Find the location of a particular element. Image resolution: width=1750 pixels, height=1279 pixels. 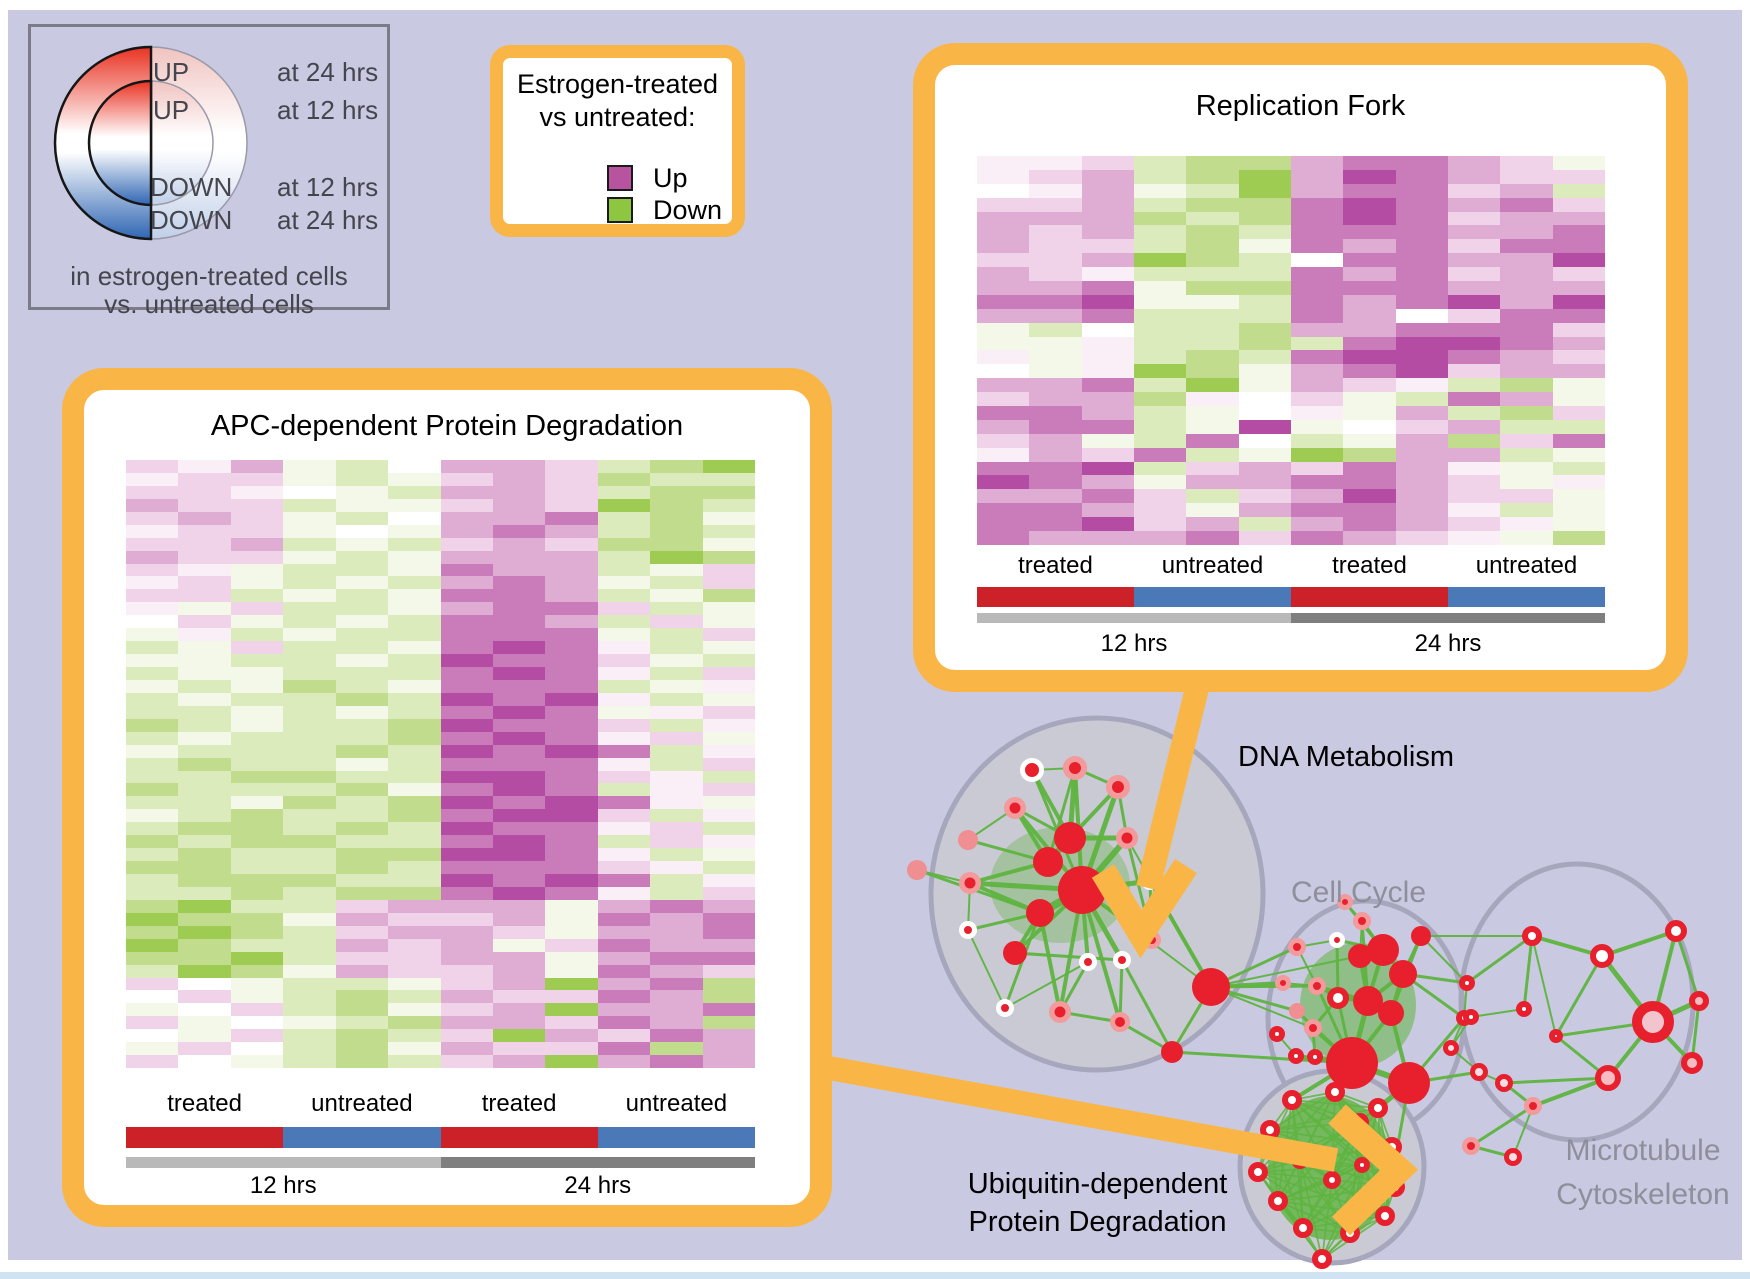

link-arrow-shaft is located at coordinates (1077, 1113).